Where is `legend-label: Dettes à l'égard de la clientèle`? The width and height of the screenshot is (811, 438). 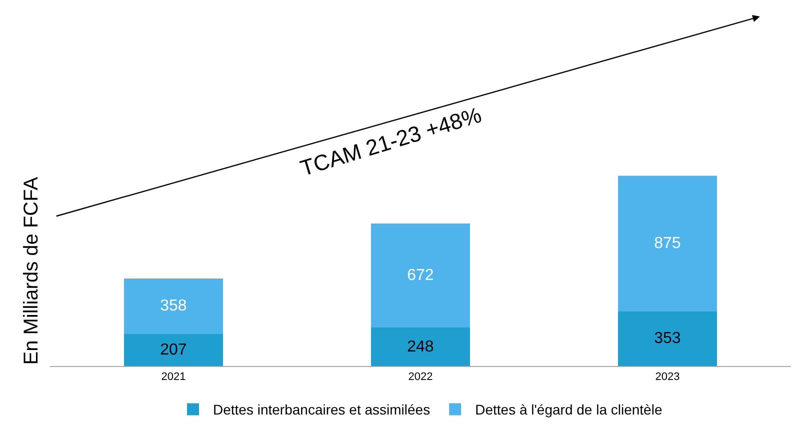 legend-label: Dettes à l'égard de la clientèle is located at coordinates (568, 410).